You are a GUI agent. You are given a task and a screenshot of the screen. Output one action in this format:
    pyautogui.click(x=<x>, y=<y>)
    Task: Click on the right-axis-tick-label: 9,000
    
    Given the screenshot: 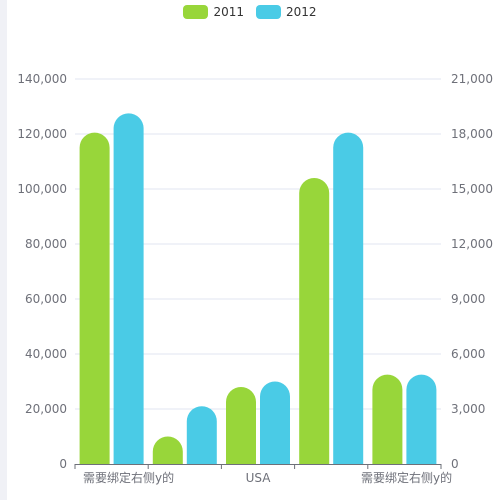 What is the action you would take?
    pyautogui.click(x=468, y=299)
    